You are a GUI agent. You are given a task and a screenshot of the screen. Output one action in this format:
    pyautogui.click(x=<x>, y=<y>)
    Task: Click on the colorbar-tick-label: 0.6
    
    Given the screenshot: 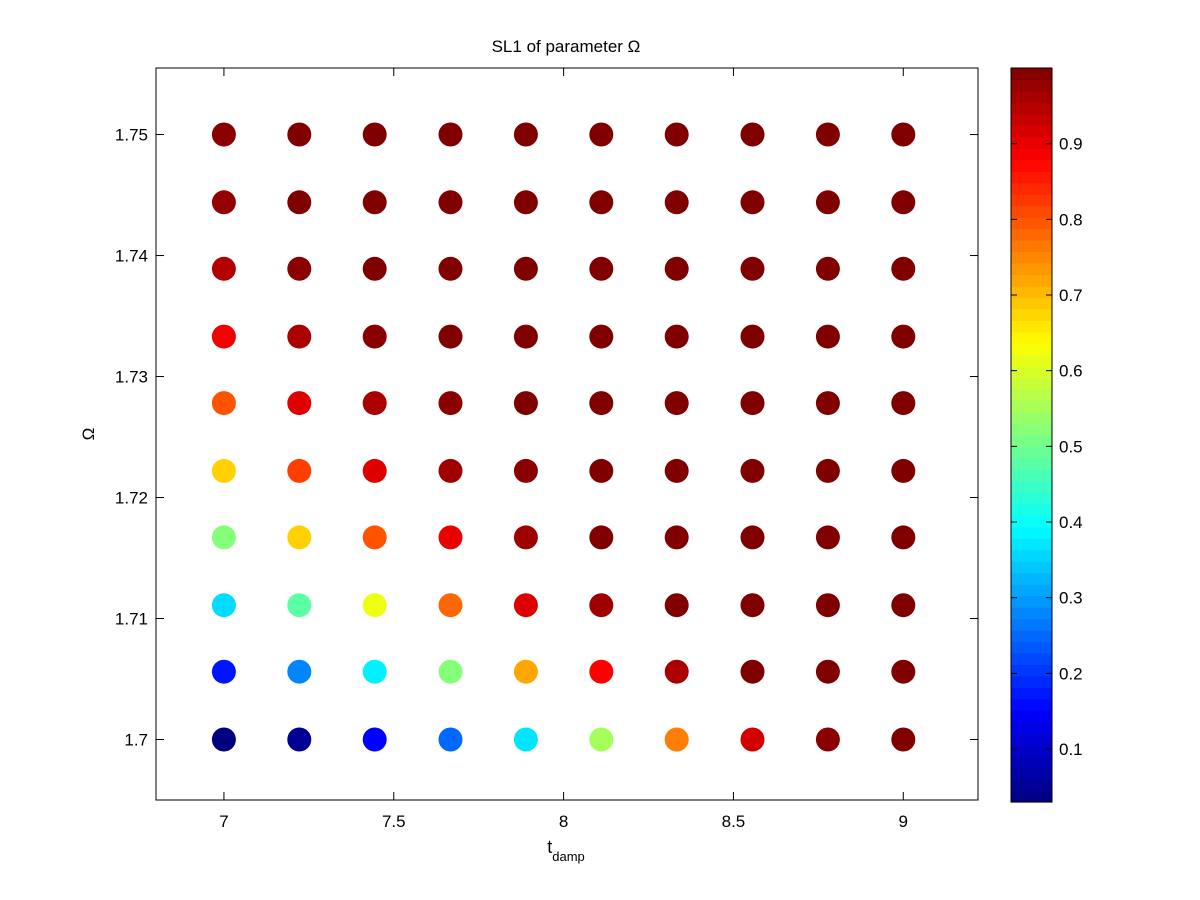 What is the action you would take?
    pyautogui.click(x=1071, y=371)
    